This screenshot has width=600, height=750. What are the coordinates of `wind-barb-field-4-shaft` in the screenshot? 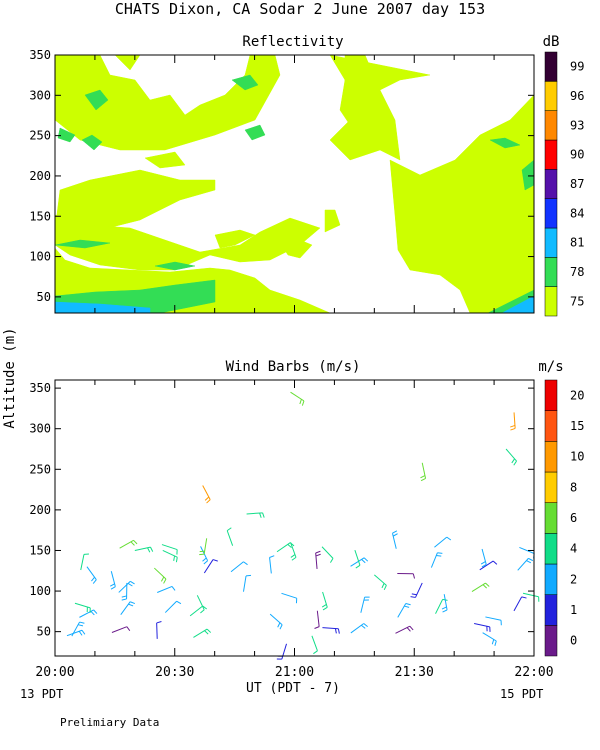 It's located at (125, 608).